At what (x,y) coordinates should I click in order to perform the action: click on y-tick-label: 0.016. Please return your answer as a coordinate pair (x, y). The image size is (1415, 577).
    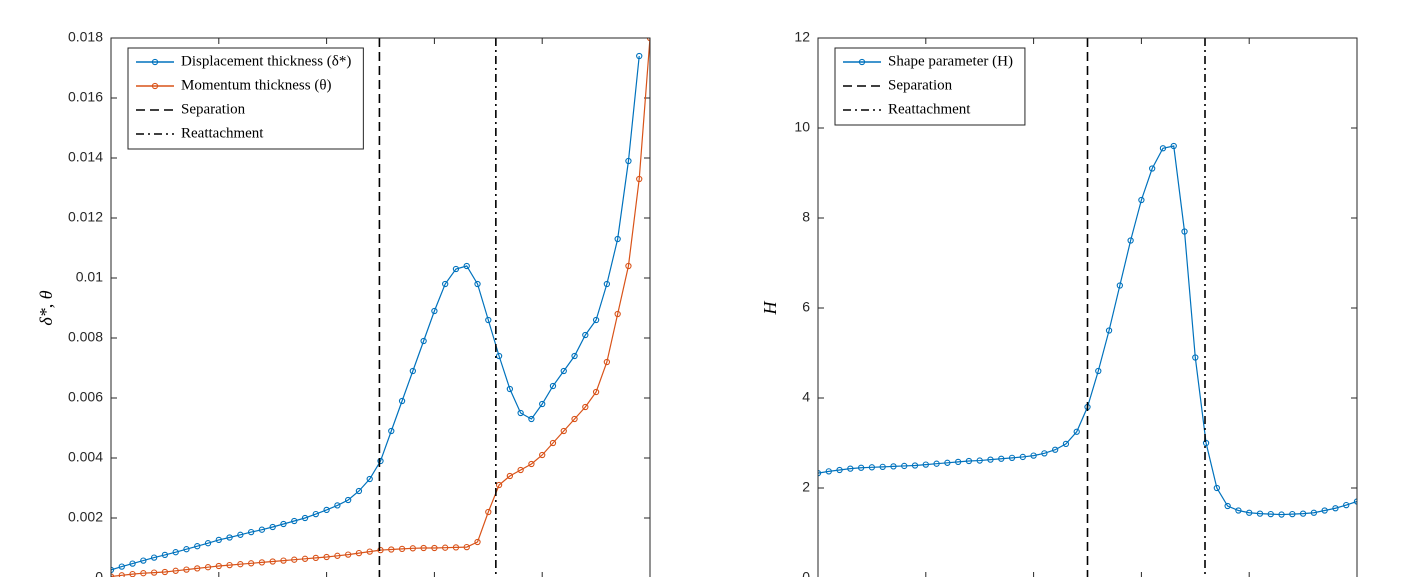
    Looking at the image, I should click on (85, 97).